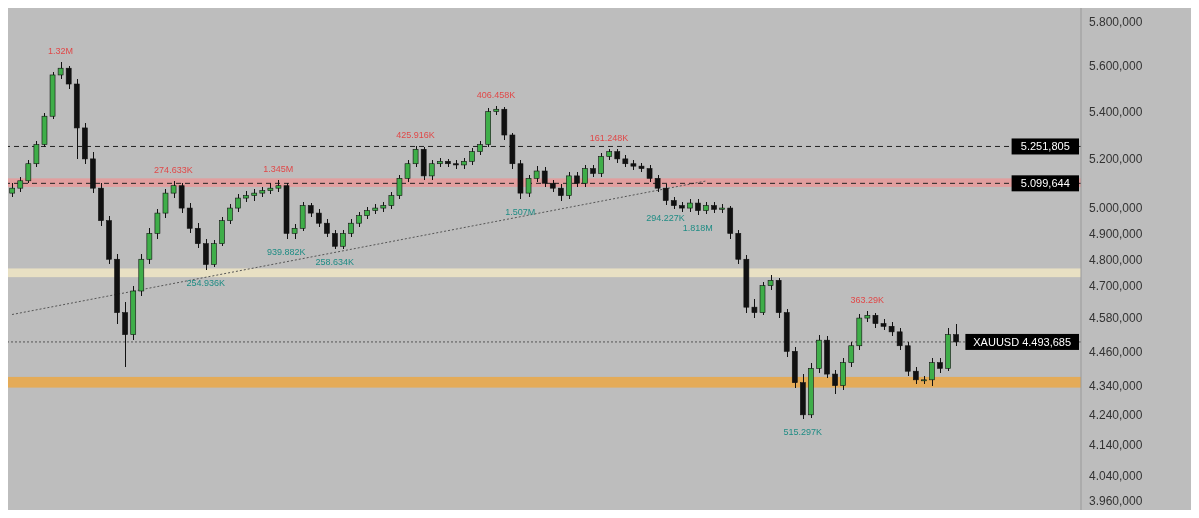  Describe the element at coordinates (1116, 444) in the screenshot. I see `y-tick-label: 4.140,000` at that location.